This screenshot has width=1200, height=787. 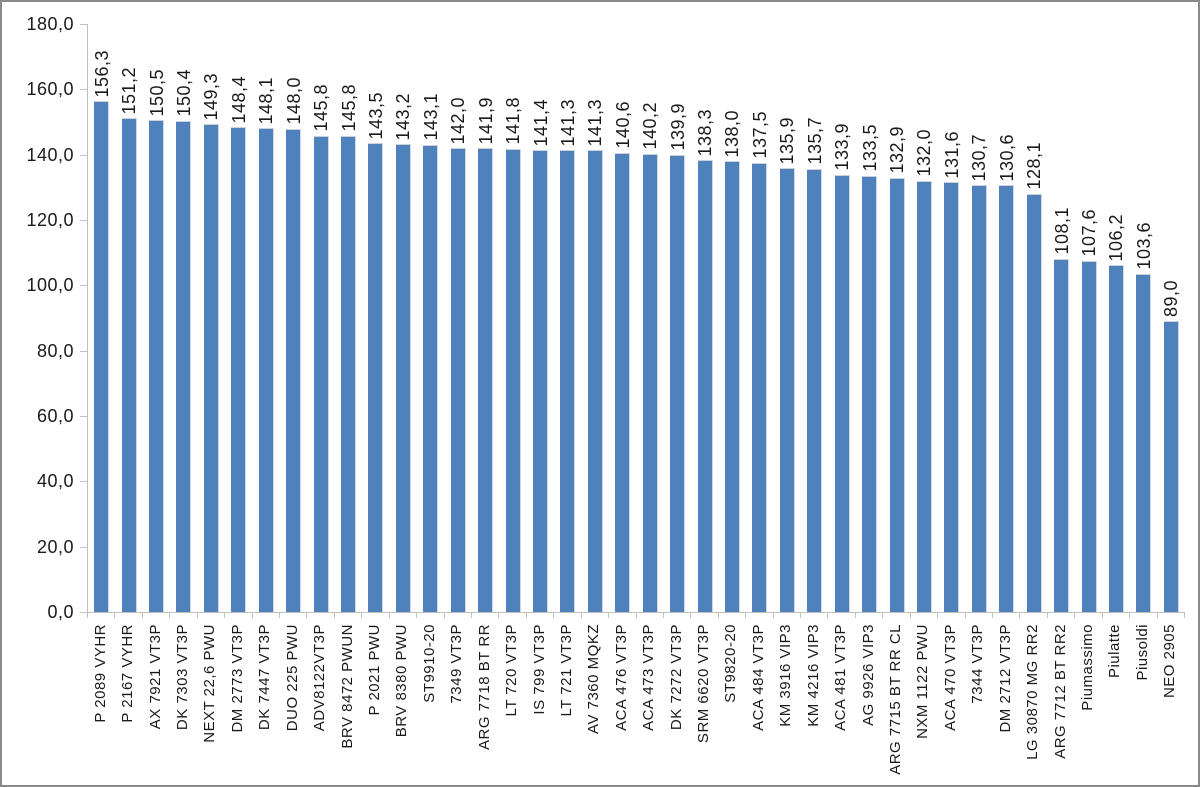 What do you see at coordinates (347, 686) in the screenshot?
I see `category-label: BRV 8472 PWUN` at bounding box center [347, 686].